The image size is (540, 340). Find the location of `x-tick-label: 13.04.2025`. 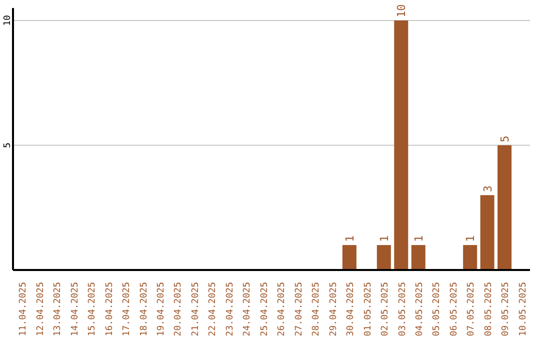

x-tick-label: 13.04.2025 is located at coordinates (58, 309).